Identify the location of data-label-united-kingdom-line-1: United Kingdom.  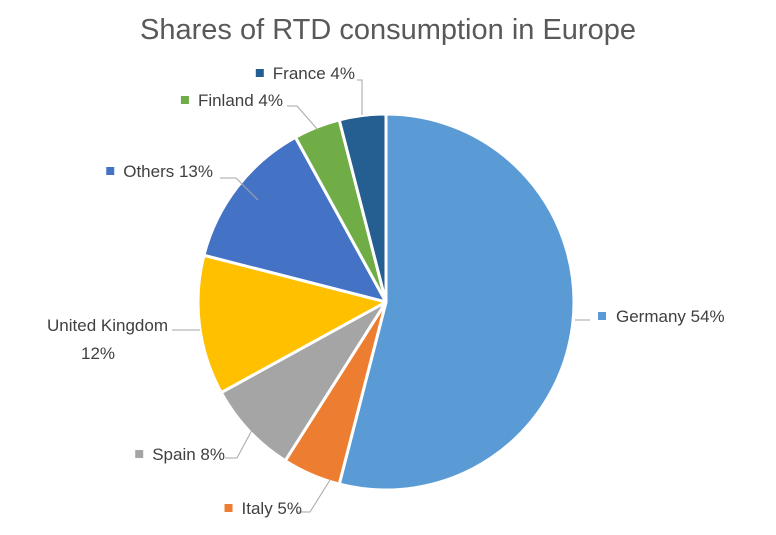
(107, 325).